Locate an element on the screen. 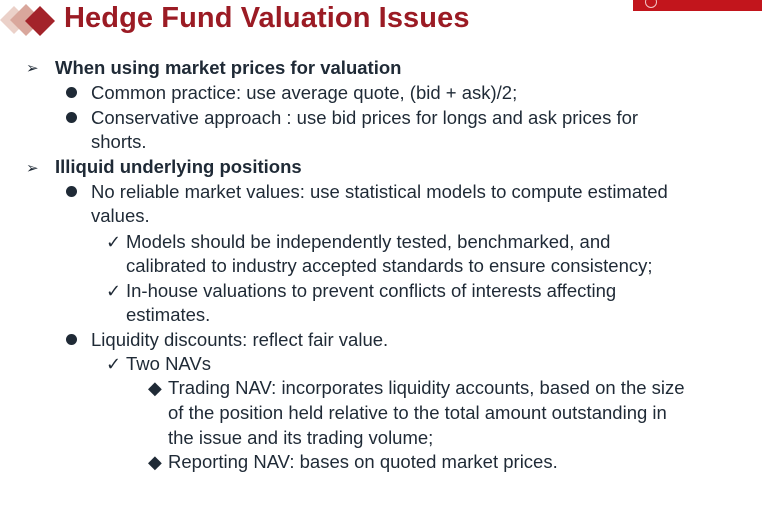  section-heading: When using market prices for valuation is located at coordinates (228, 67).